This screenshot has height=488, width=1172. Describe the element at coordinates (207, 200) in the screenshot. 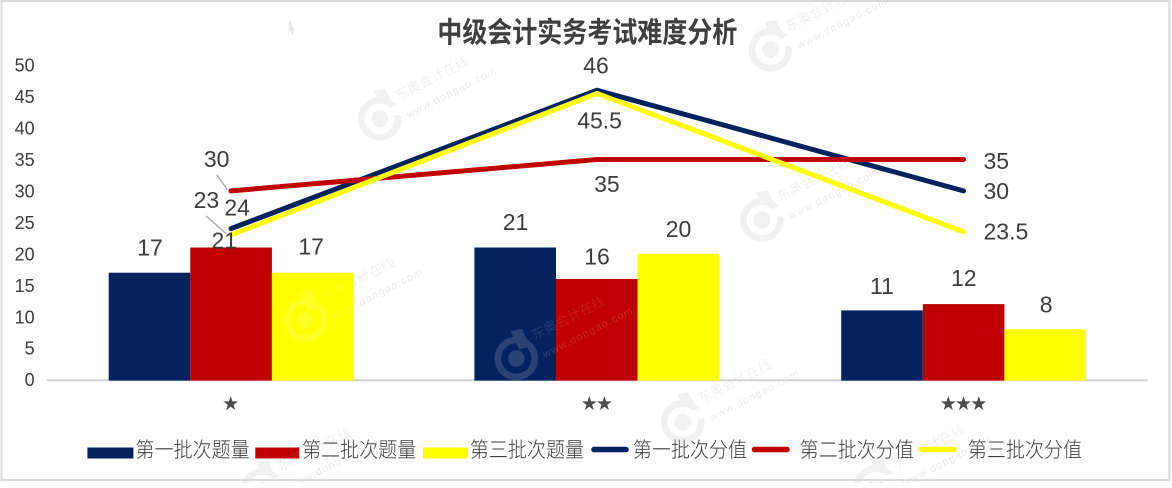

I see `svg-text: 23` at that location.